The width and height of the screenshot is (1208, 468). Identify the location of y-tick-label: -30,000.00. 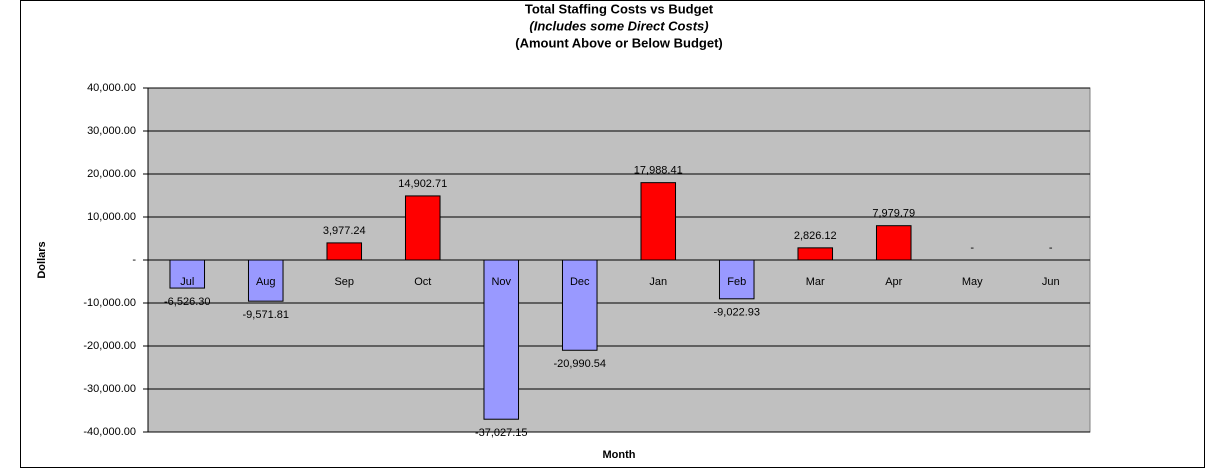
(109, 389).